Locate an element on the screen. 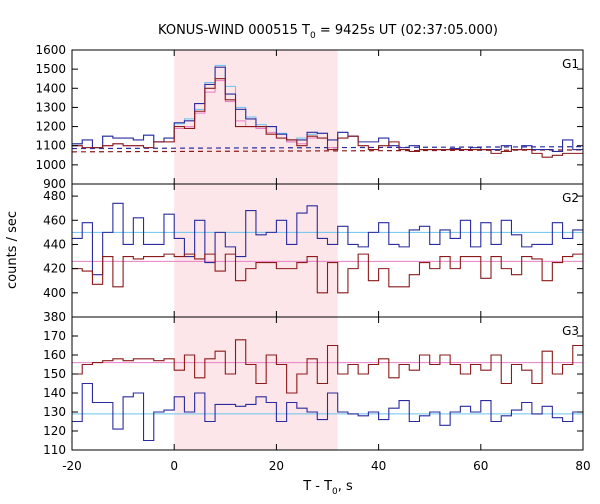  y-tick-label: 1400 is located at coordinates (50, 88).